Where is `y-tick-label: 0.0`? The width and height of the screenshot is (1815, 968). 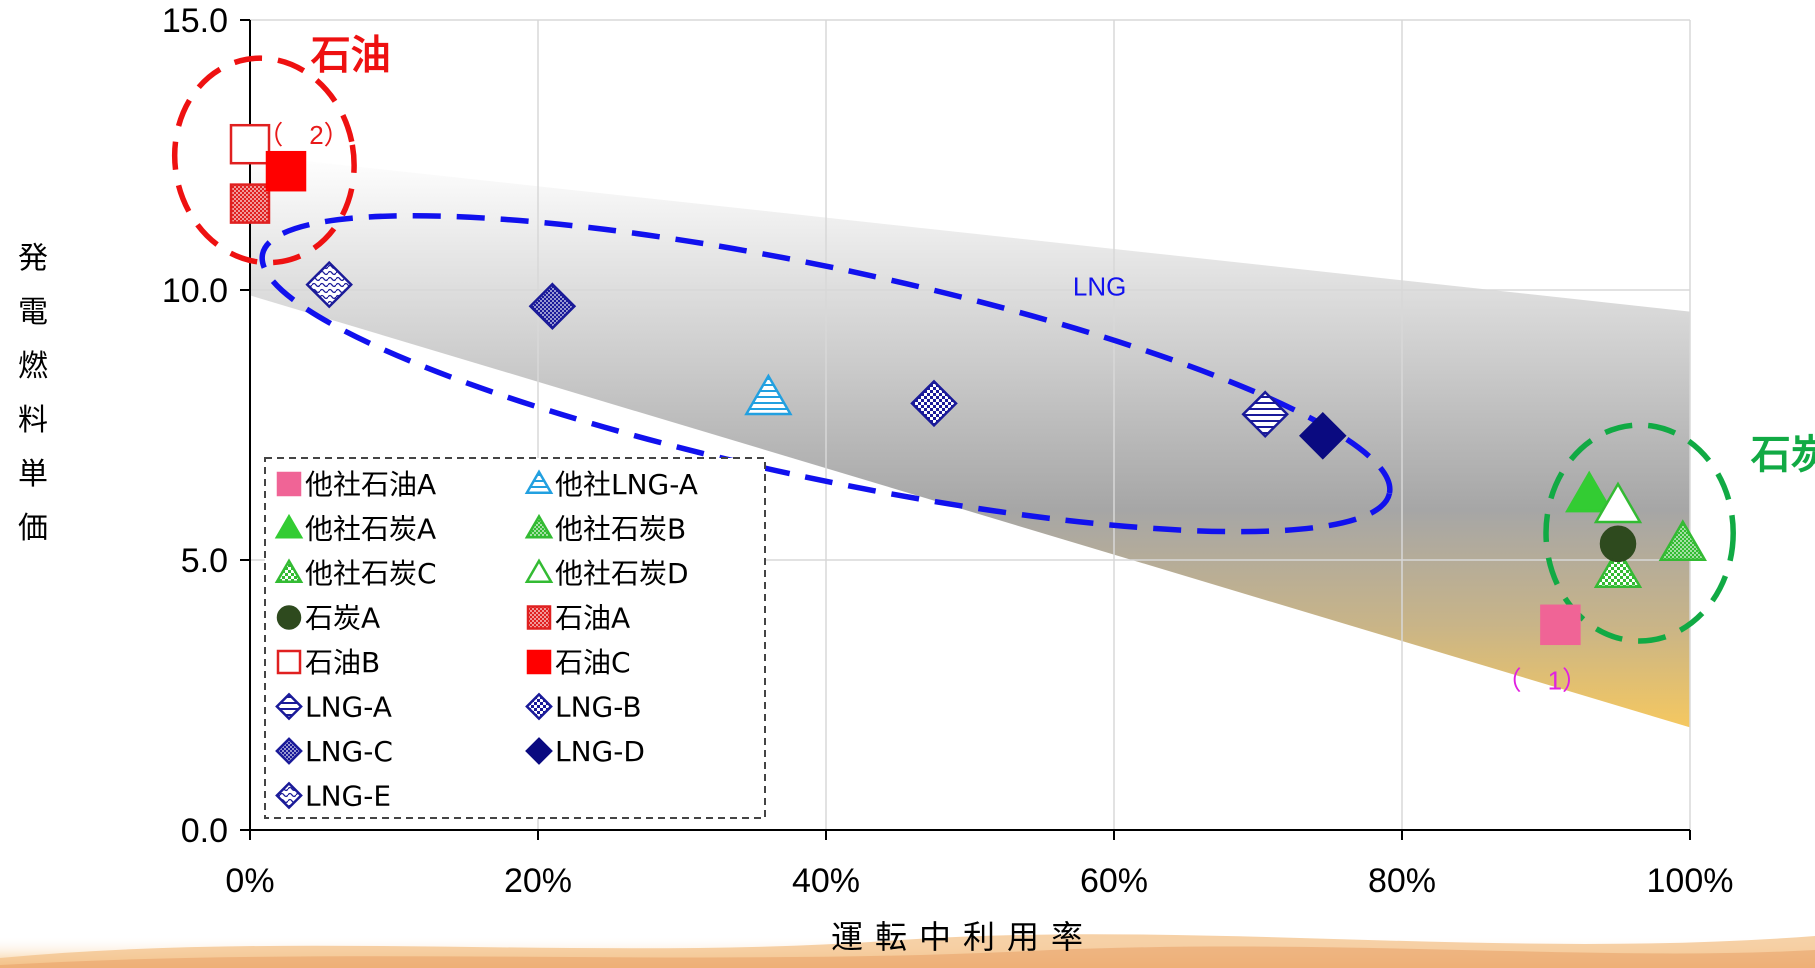 y-tick-label: 0.0 is located at coordinates (204, 831).